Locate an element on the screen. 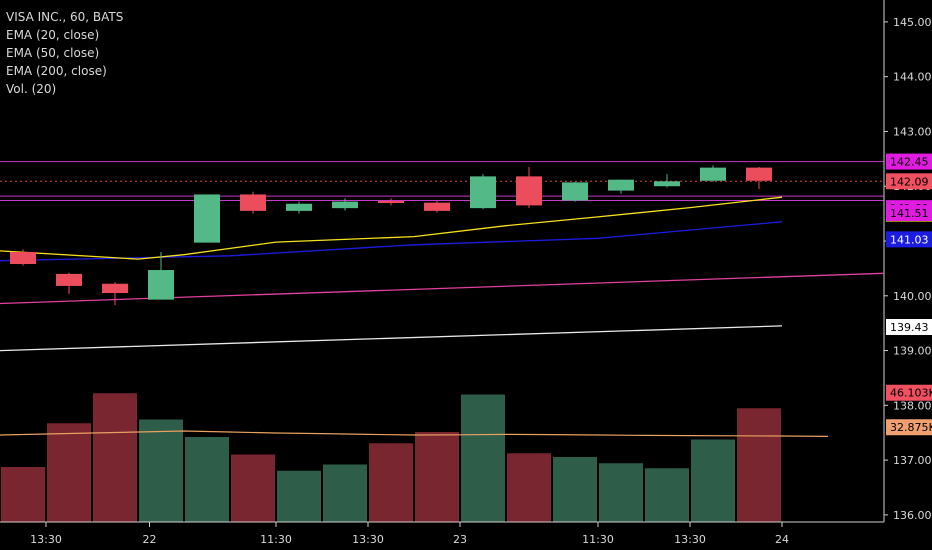 Image resolution: width=932 pixels, height=550 pixels. white-ema-line is located at coordinates (391, 338).